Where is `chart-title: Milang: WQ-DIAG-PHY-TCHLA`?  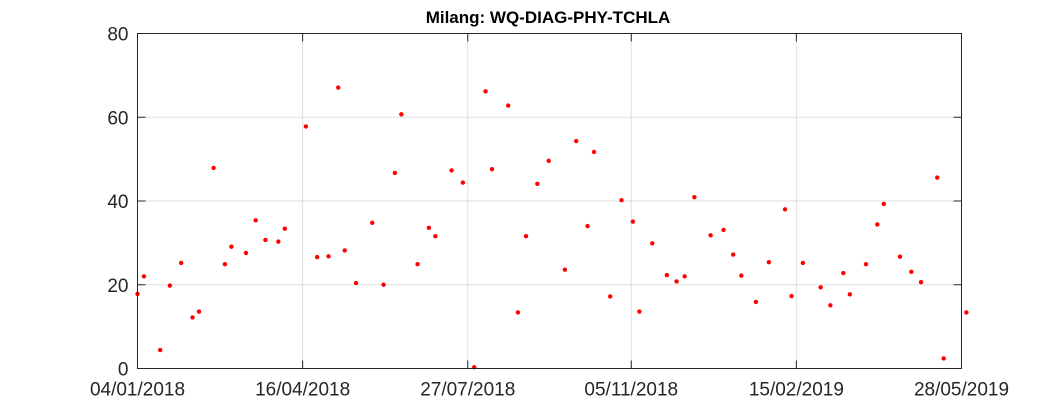
chart-title: Milang: WQ-DIAG-PHY-TCHLA is located at coordinates (548, 17).